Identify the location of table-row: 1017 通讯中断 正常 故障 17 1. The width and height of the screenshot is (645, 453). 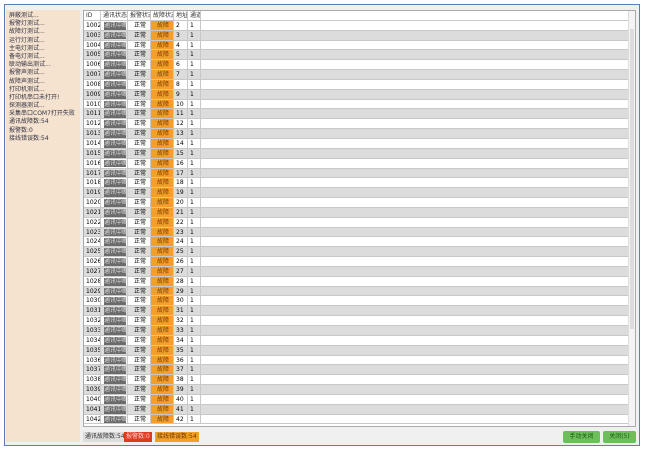
(359, 173).